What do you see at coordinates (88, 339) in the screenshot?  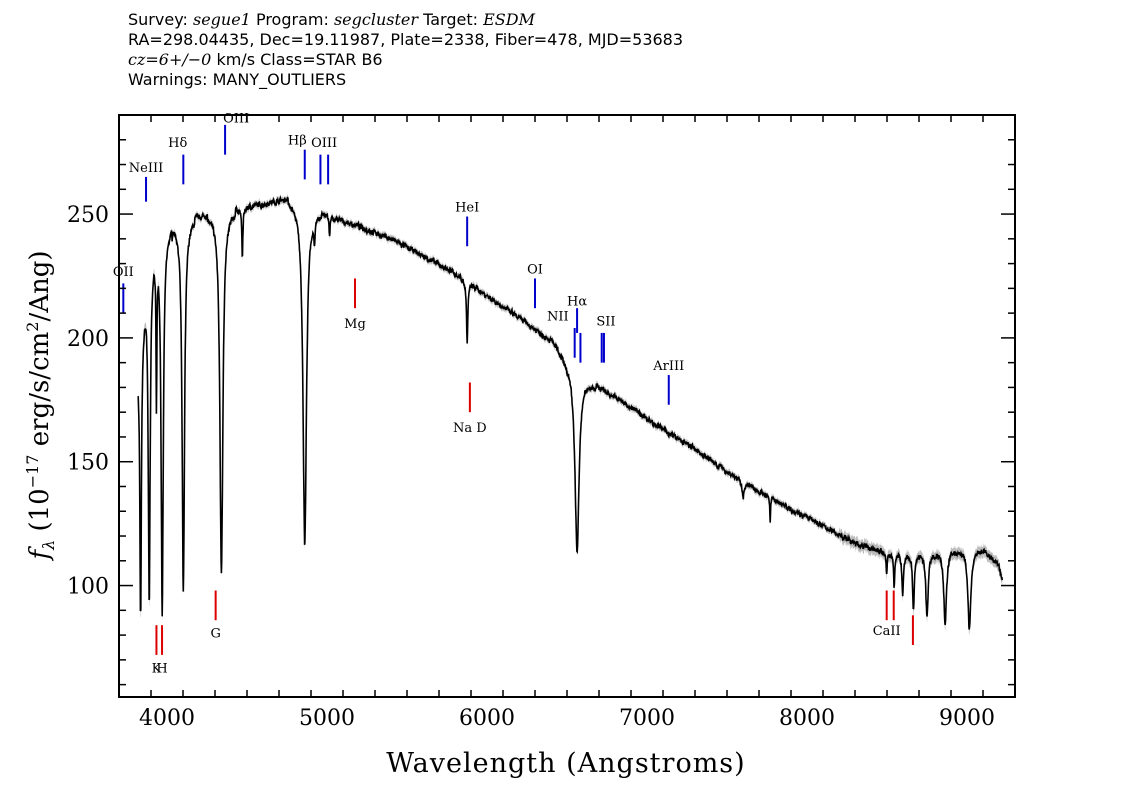 I see `y-tick-label: 200` at bounding box center [88, 339].